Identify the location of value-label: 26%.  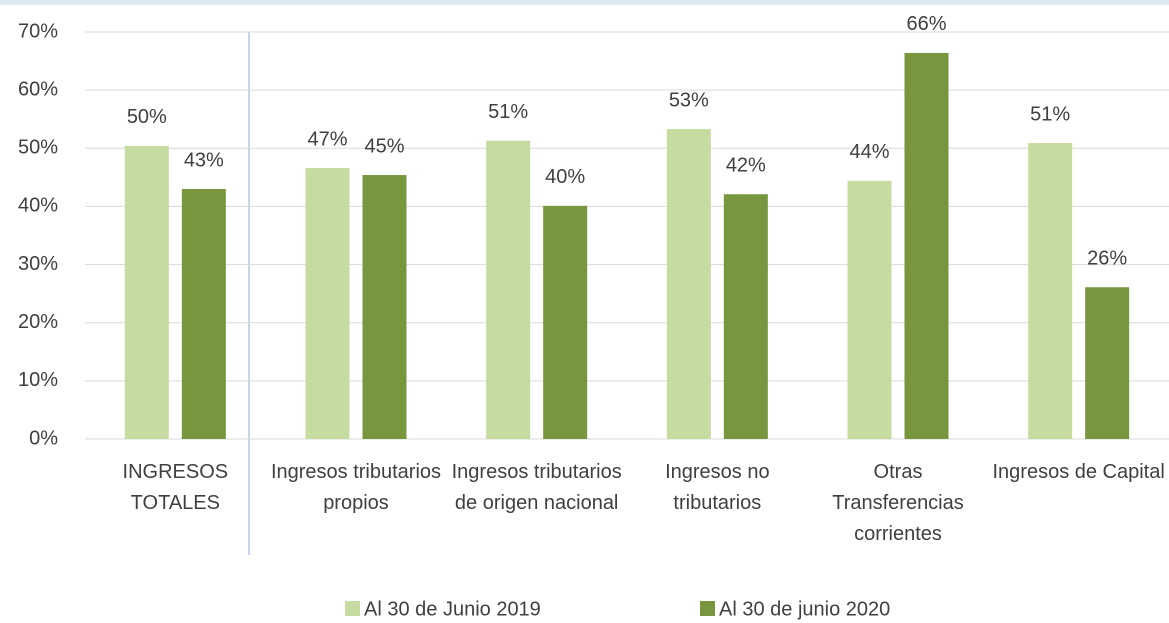
(1107, 259).